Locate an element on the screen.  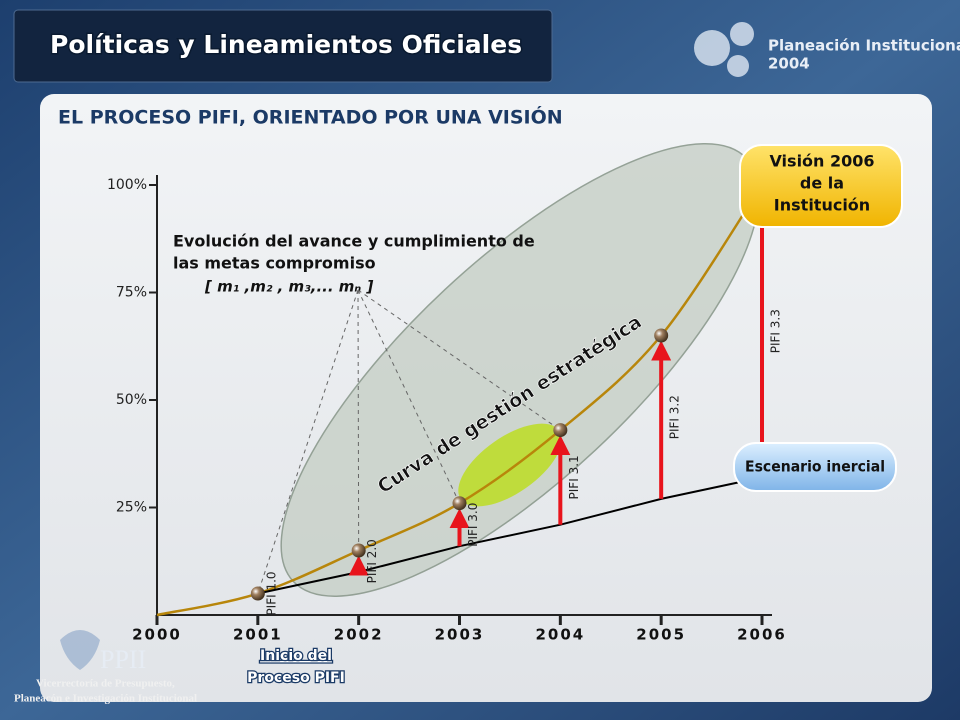
pifi-label: PIFI 3.3 is located at coordinates (776, 331).